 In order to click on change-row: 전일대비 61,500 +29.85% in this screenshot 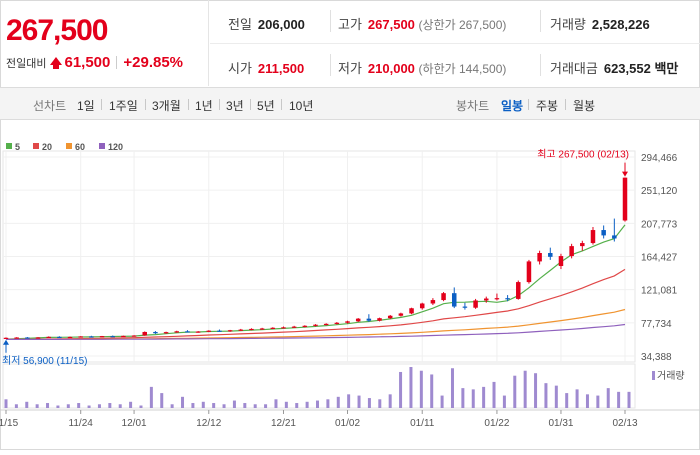, I will do `click(94, 62)`.